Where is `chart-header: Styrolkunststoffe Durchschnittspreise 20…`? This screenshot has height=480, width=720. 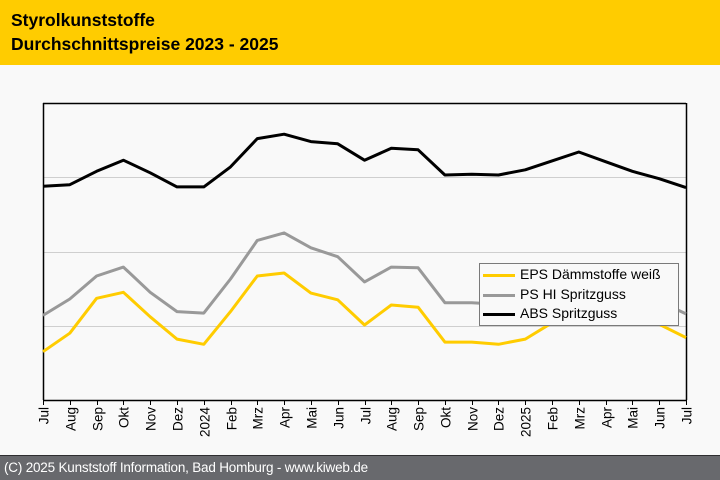 chart-header: Styrolkunststoffe Durchschnittspreise 20… is located at coordinates (360, 32).